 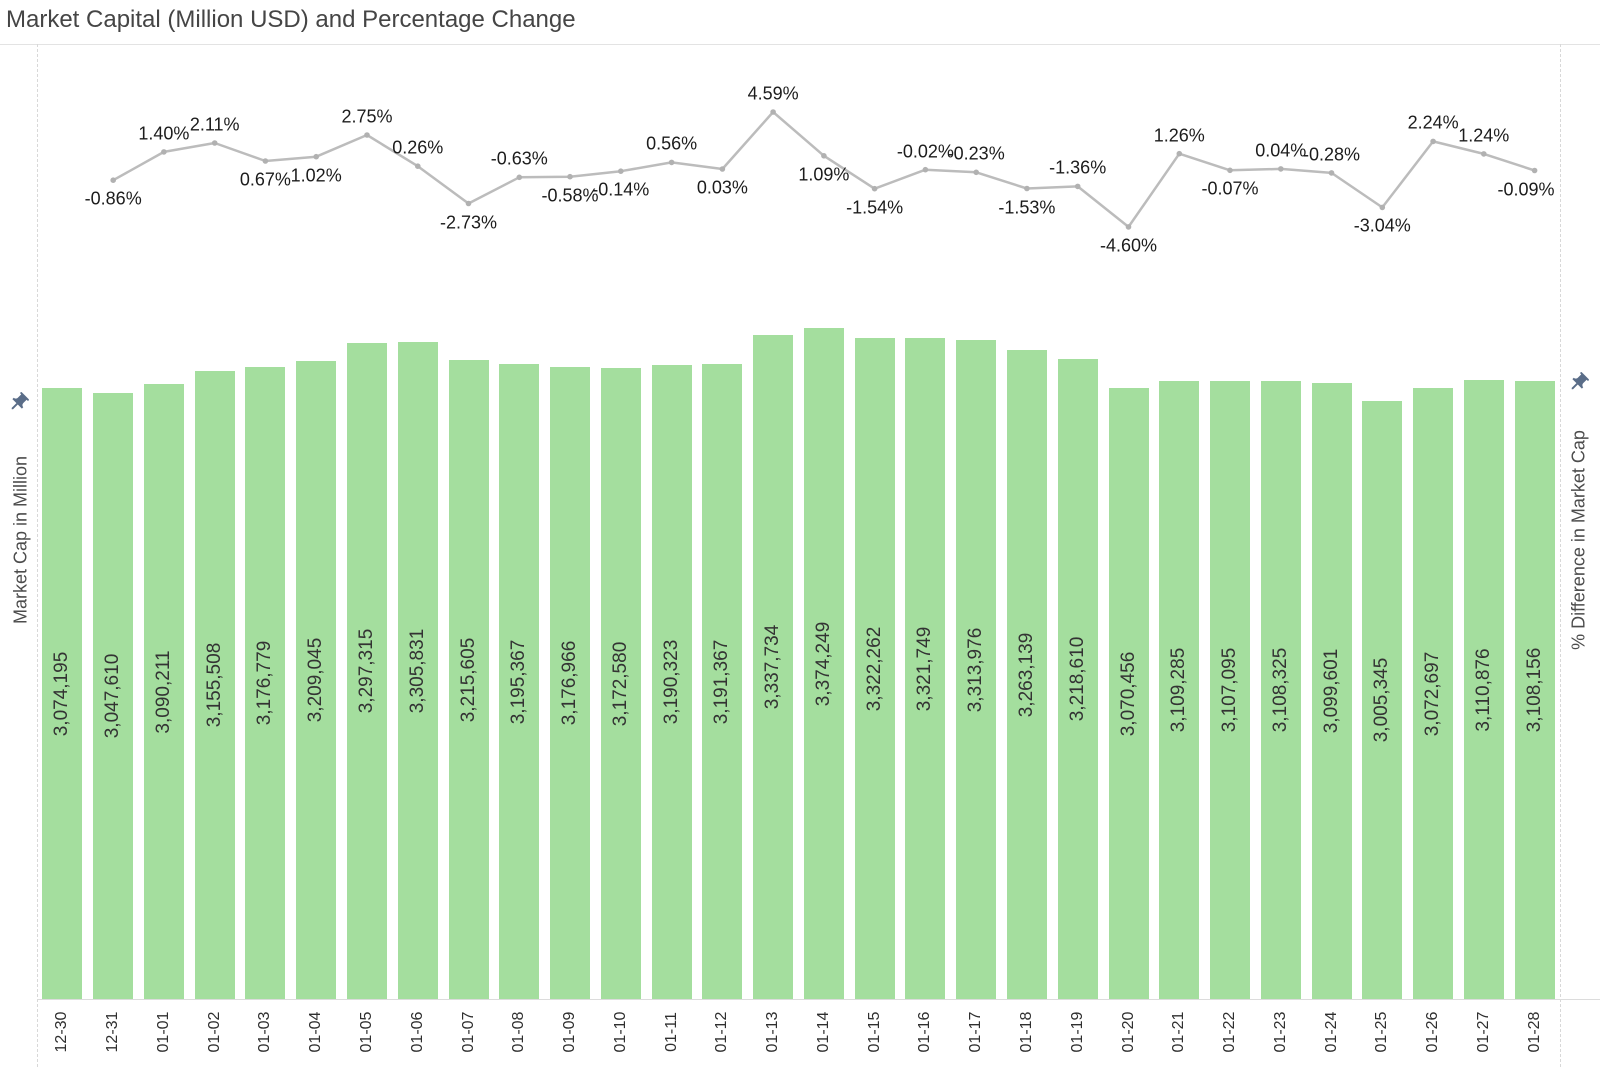 I want to click on x-tick-01-25: 01-25, so click(x=1382, y=1032).